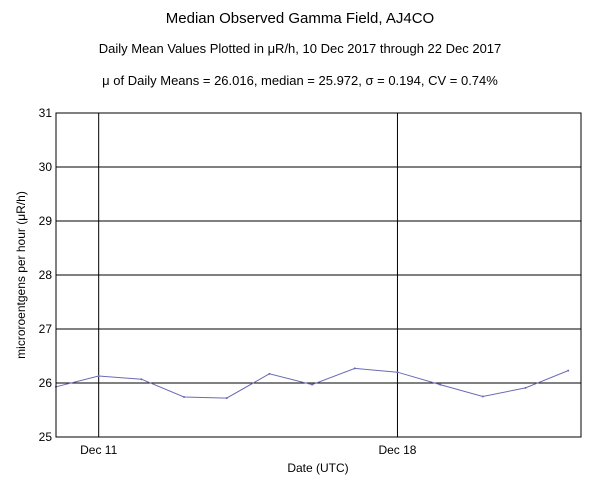 The height and width of the screenshot is (496, 600). What do you see at coordinates (397, 450) in the screenshot?
I see `x-tick-label: Dec 18` at bounding box center [397, 450].